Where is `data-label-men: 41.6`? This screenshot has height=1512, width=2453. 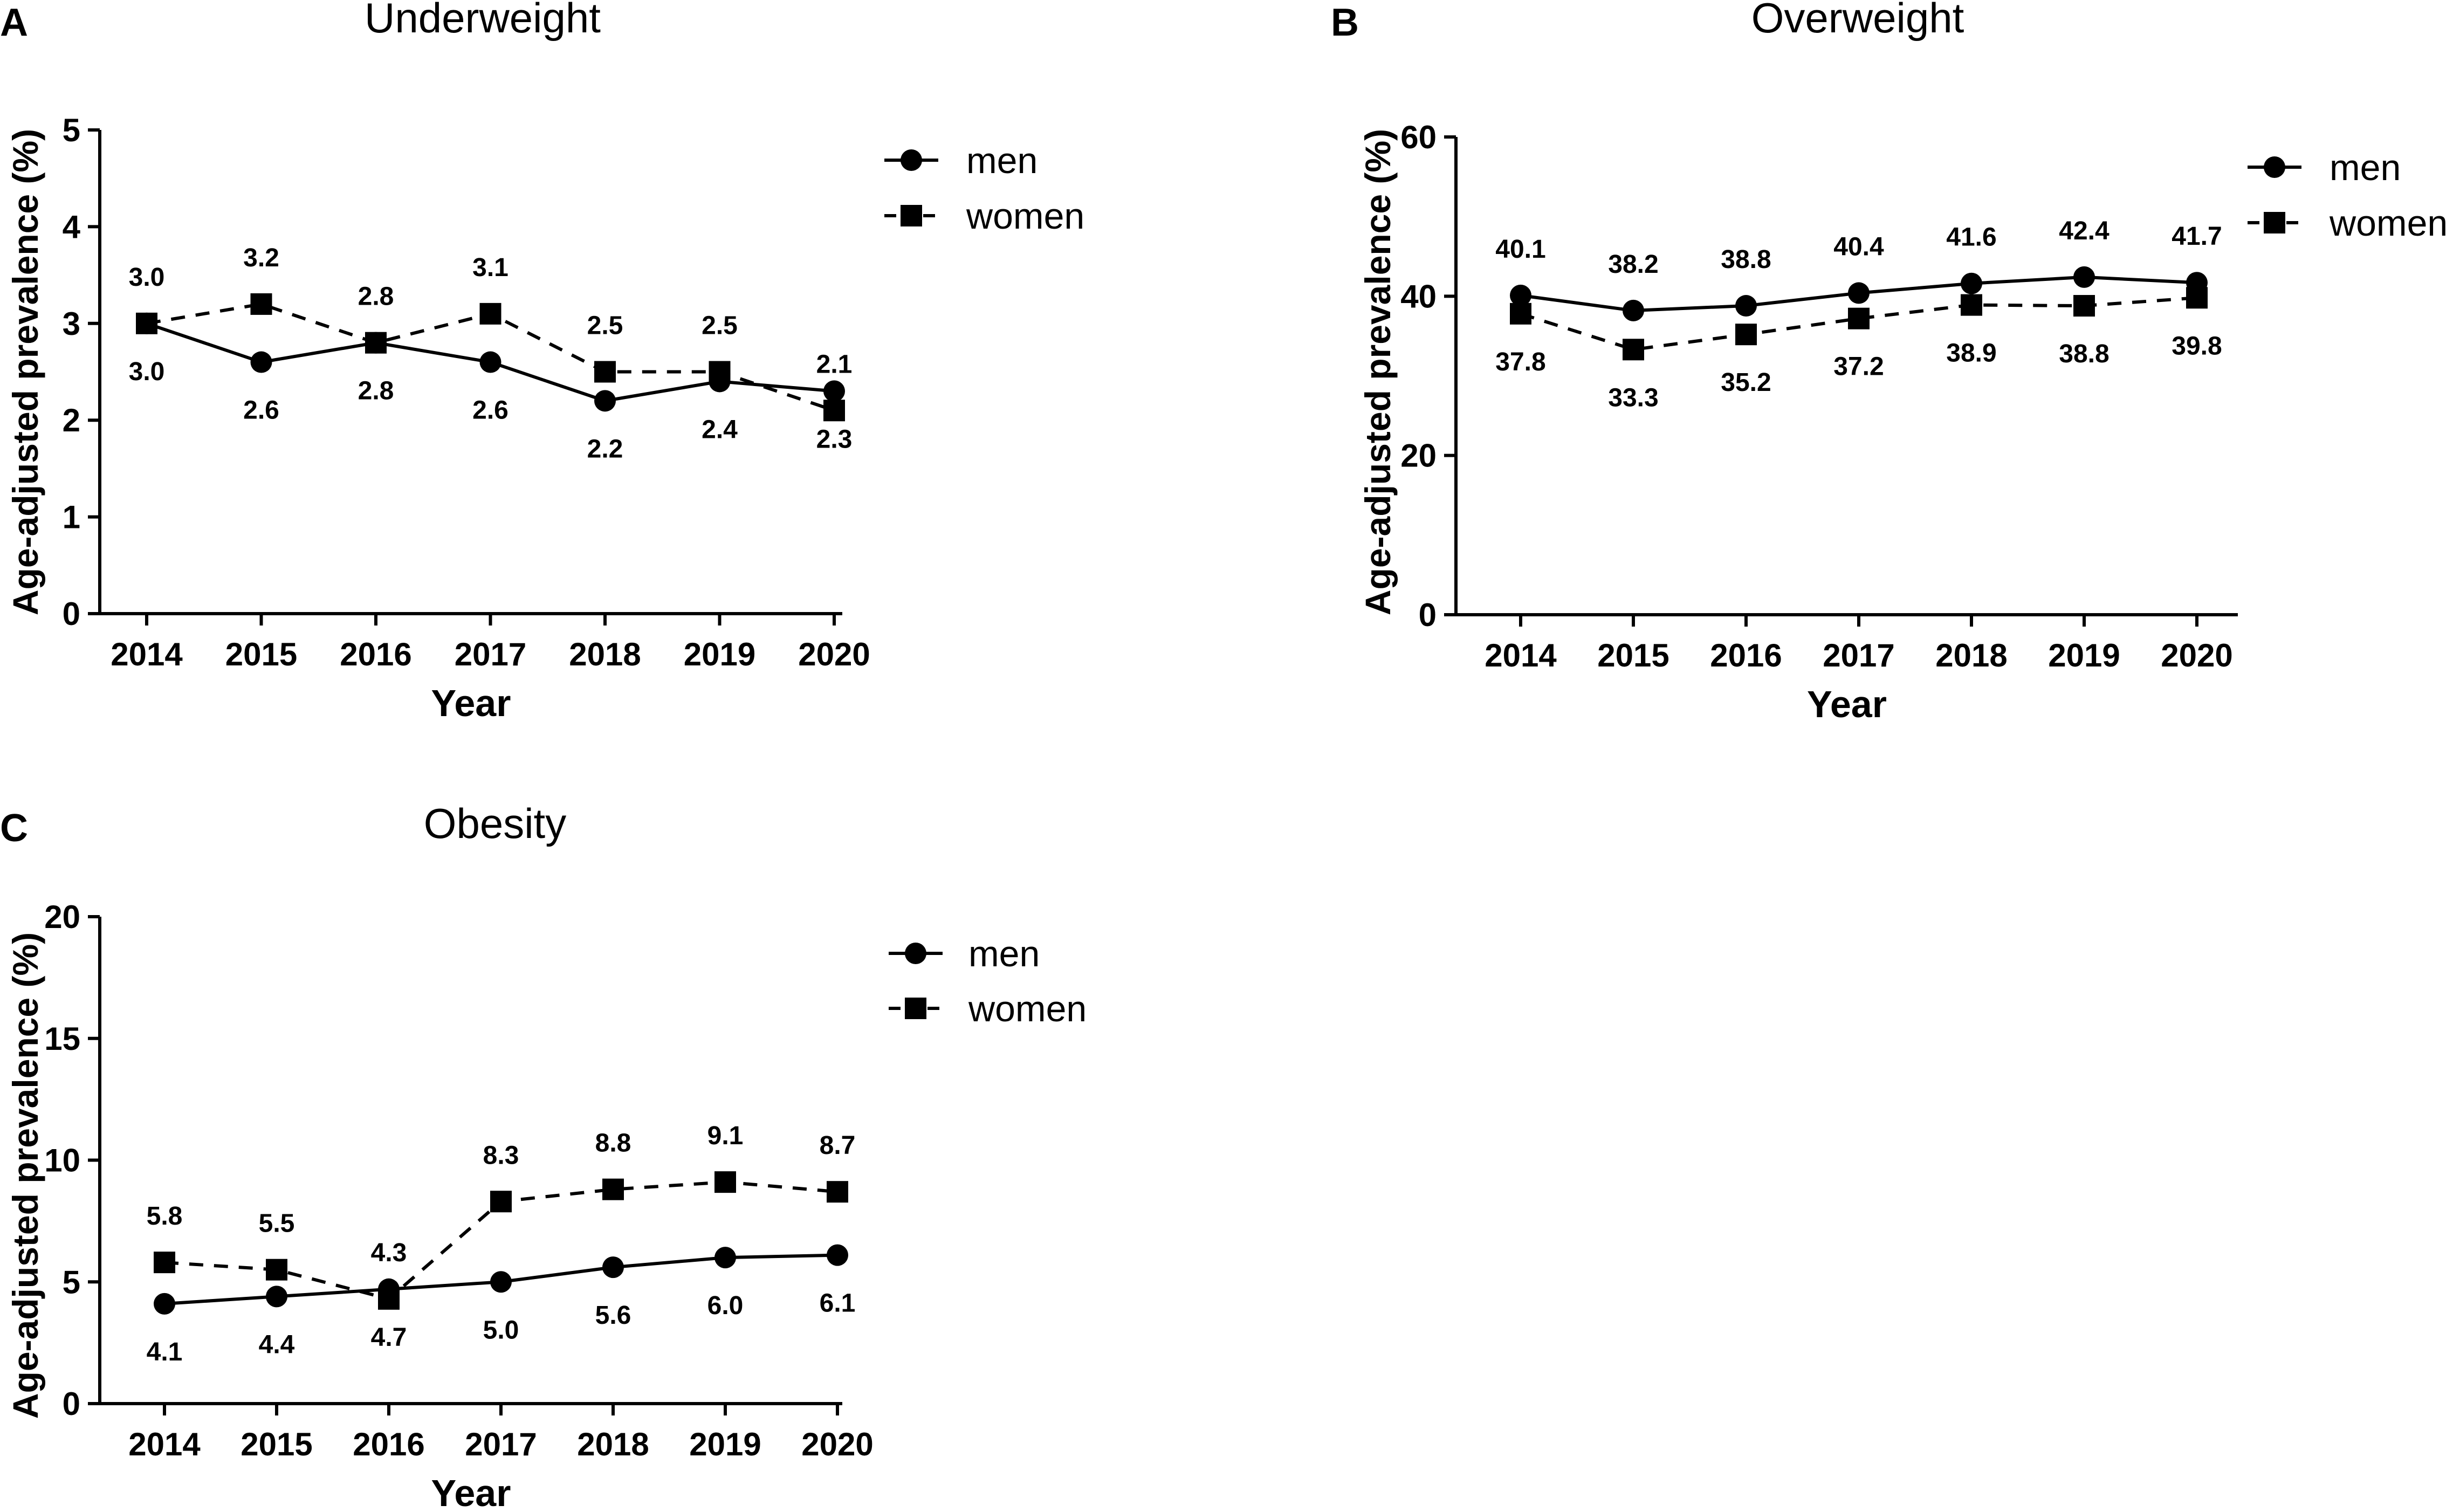
data-label-men: 41.6 is located at coordinates (1971, 237).